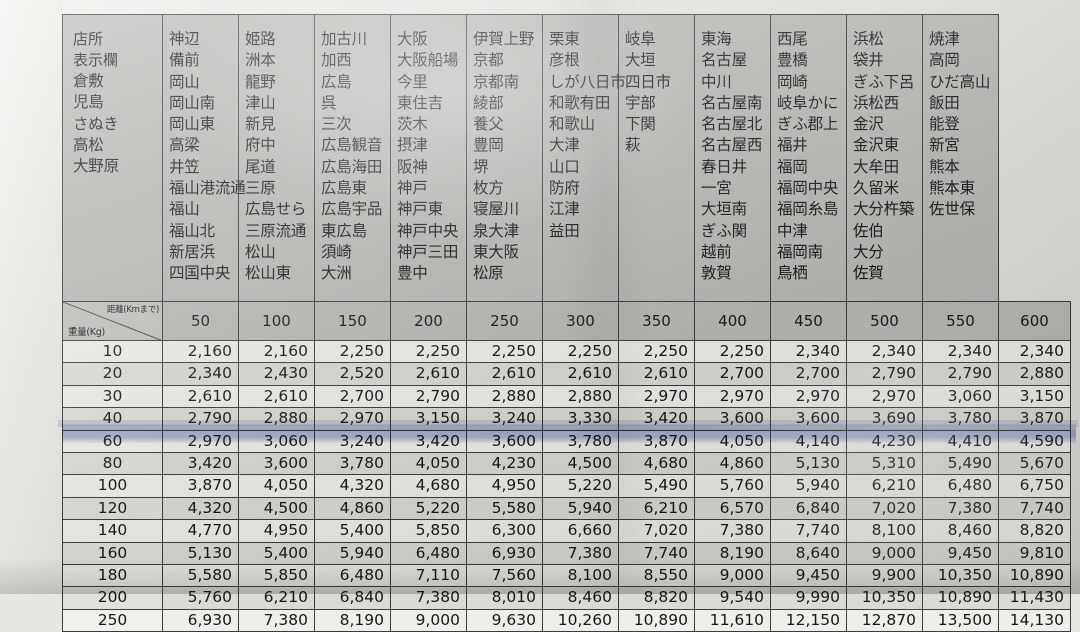 The width and height of the screenshot is (1080, 632). What do you see at coordinates (716, 188) in the screenshot?
I see `location-name: 一宮` at bounding box center [716, 188].